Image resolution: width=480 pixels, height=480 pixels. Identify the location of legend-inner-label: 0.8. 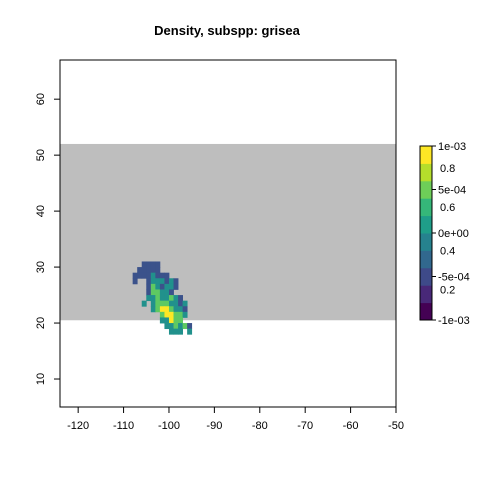
(447, 169).